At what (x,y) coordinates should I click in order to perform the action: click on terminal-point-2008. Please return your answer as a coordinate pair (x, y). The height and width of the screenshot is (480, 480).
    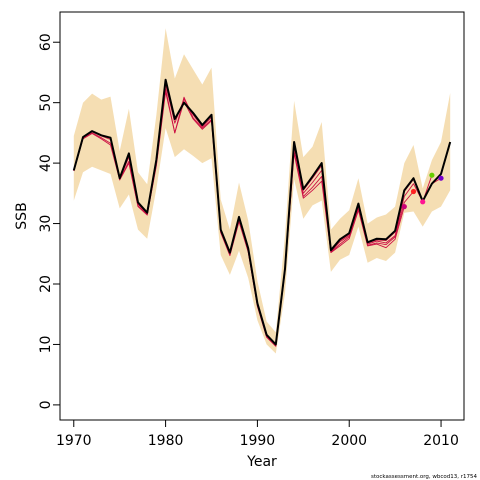
    Looking at the image, I should click on (423, 202).